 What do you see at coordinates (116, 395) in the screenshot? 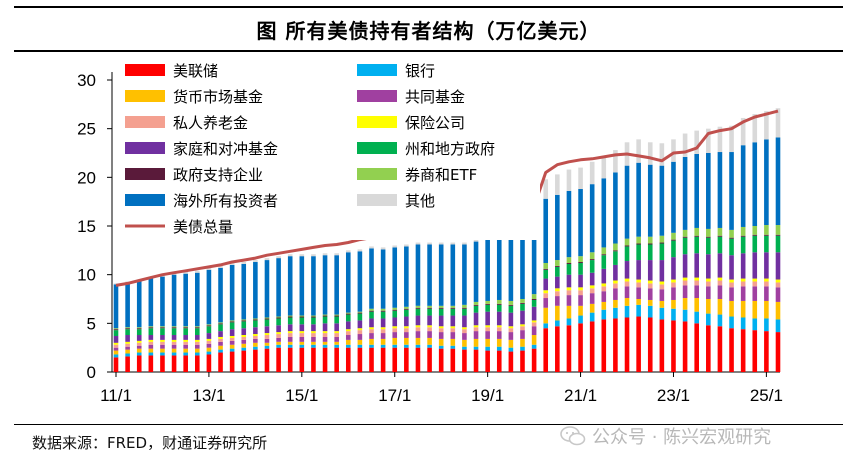
I see `x-tick-label: 11/1` at bounding box center [116, 395].